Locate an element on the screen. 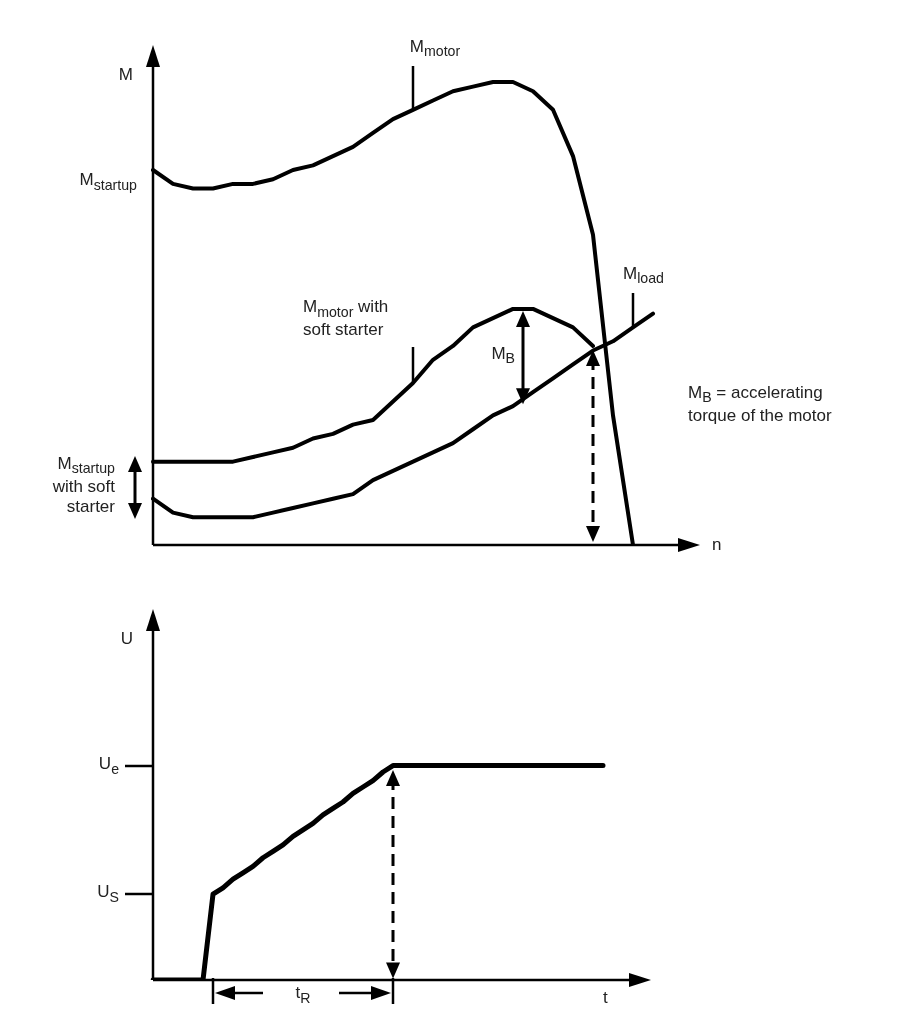 The width and height of the screenshot is (901, 1012). y-axis-title: M is located at coordinates (125, 75).